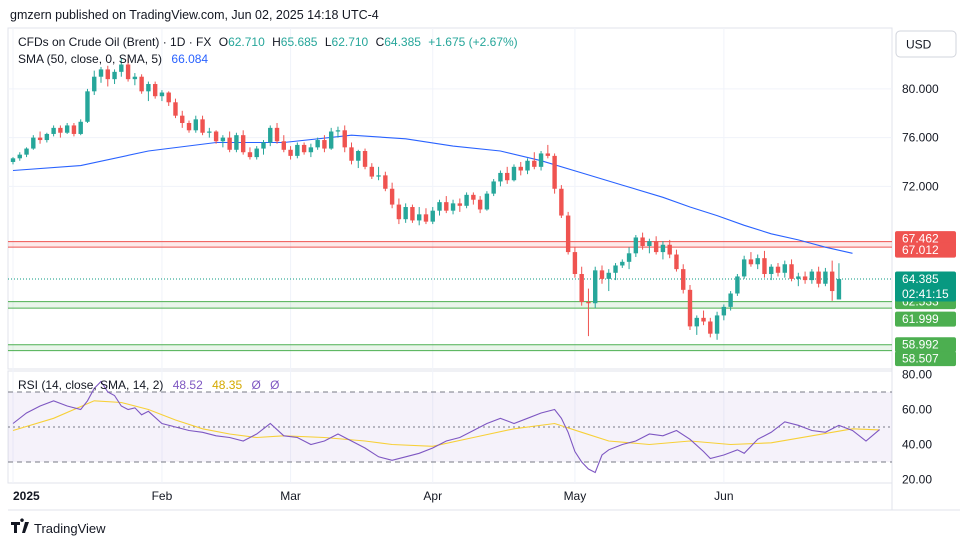 The width and height of the screenshot is (970, 546). Describe the element at coordinates (188, 385) in the screenshot. I see `rsi-value: 48.52` at that location.